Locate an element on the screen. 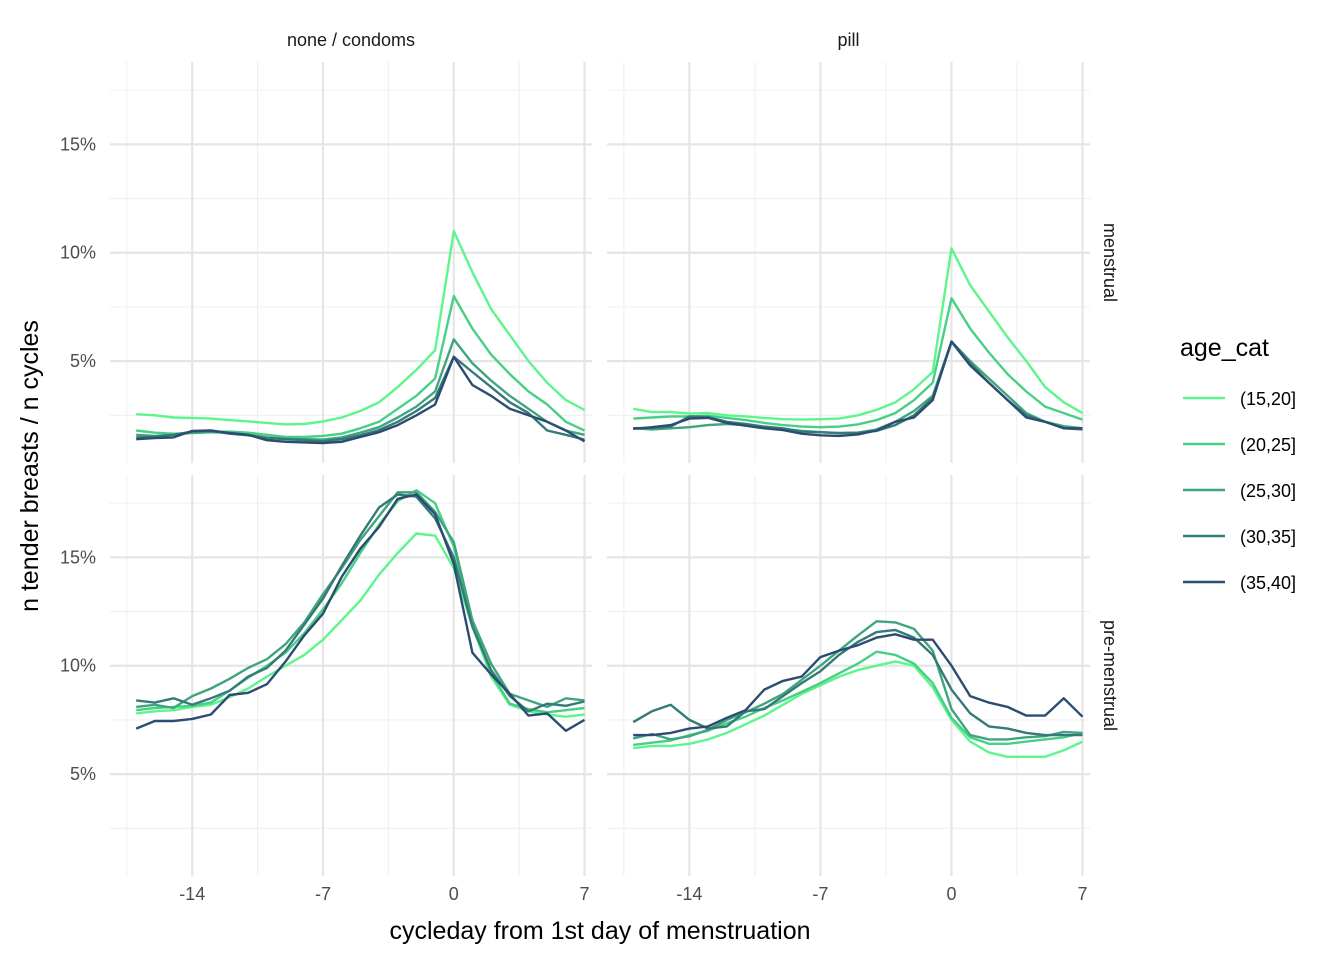  legend-label: (20,25] is located at coordinates (1268, 445).